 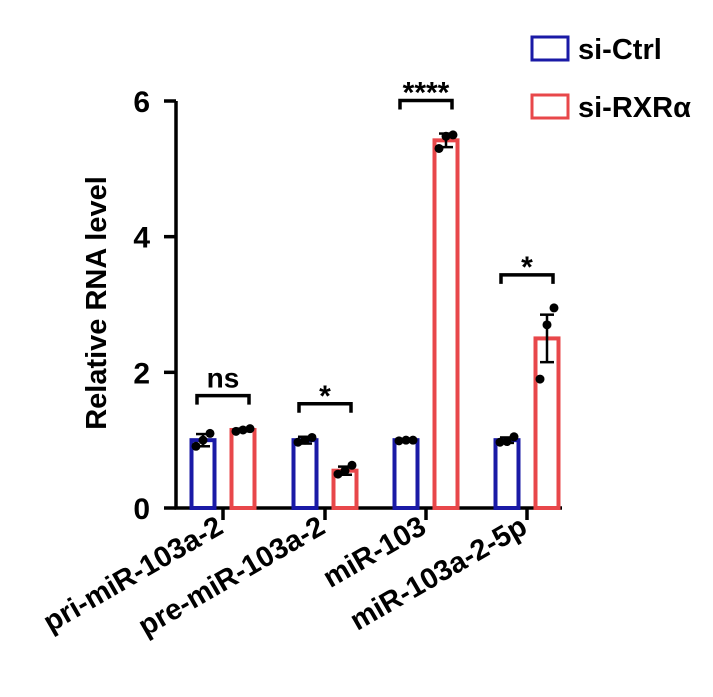 I want to click on x-tick-label: pre-miR-103a-2, so click(x=231, y=576).